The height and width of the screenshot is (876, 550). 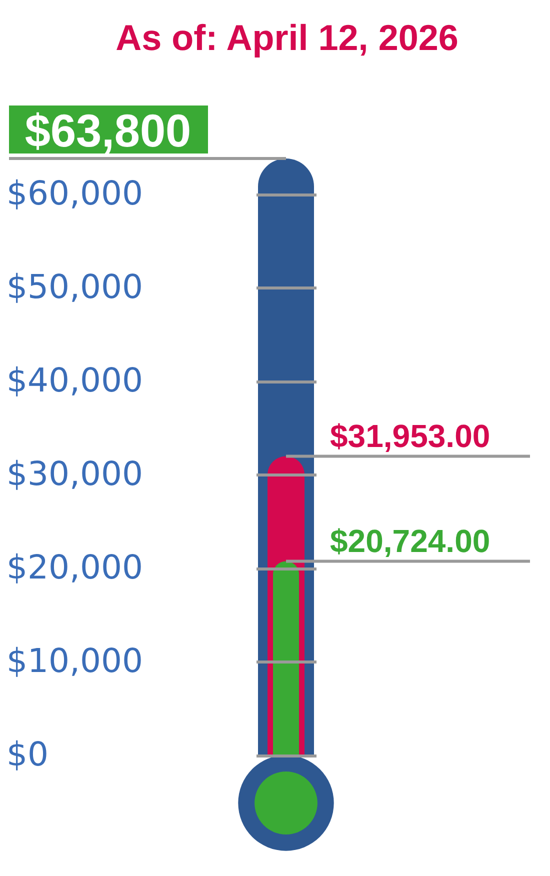 What do you see at coordinates (108, 130) in the screenshot?
I see `ref-line-label: $63,800` at bounding box center [108, 130].